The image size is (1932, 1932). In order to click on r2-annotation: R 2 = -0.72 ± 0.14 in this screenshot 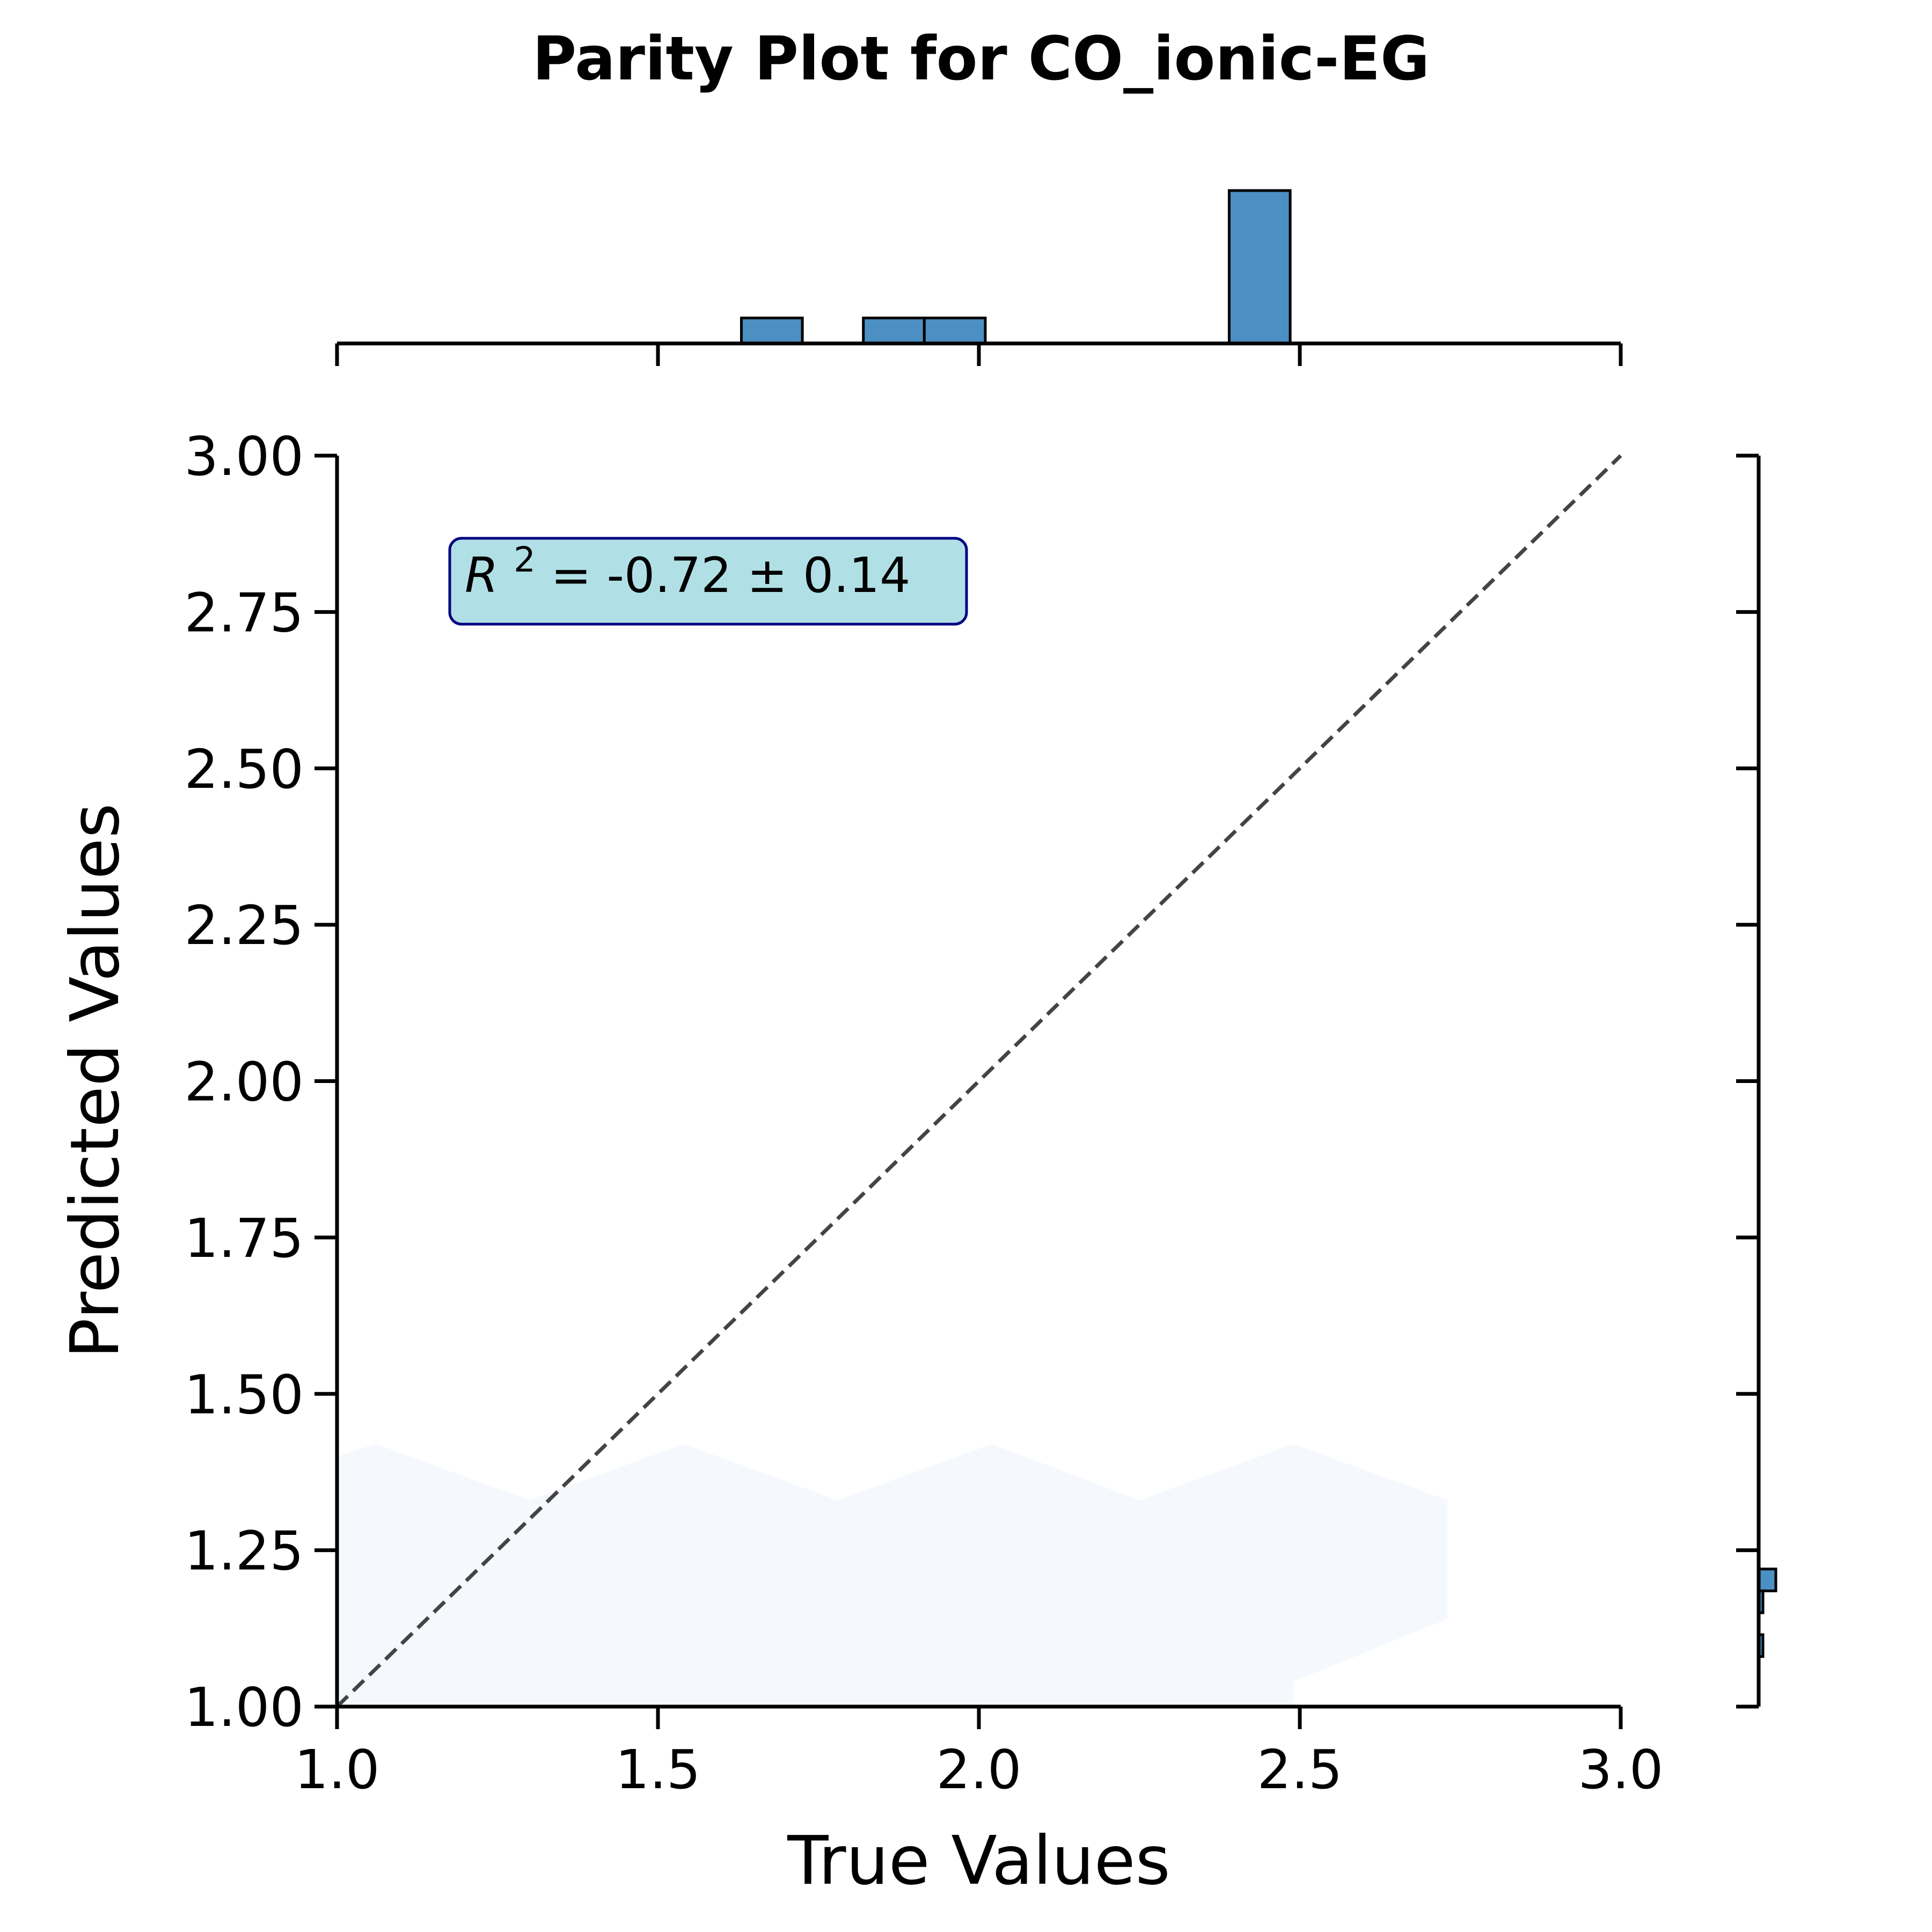, I will do `click(708, 576)`.